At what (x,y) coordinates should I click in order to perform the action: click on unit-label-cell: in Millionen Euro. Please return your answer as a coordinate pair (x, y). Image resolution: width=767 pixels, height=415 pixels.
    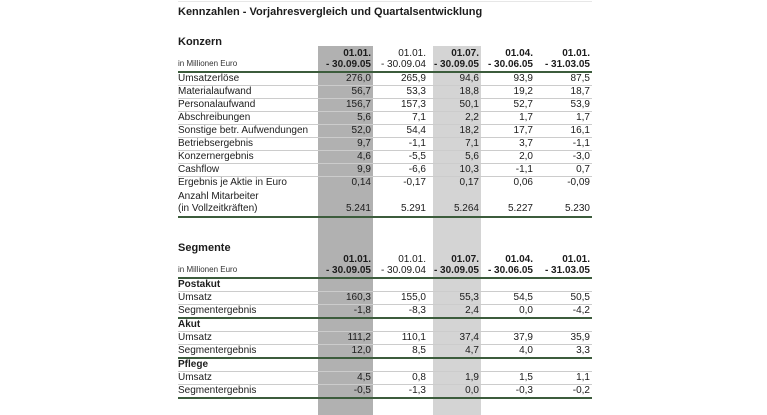
    Looking at the image, I should click on (248, 60).